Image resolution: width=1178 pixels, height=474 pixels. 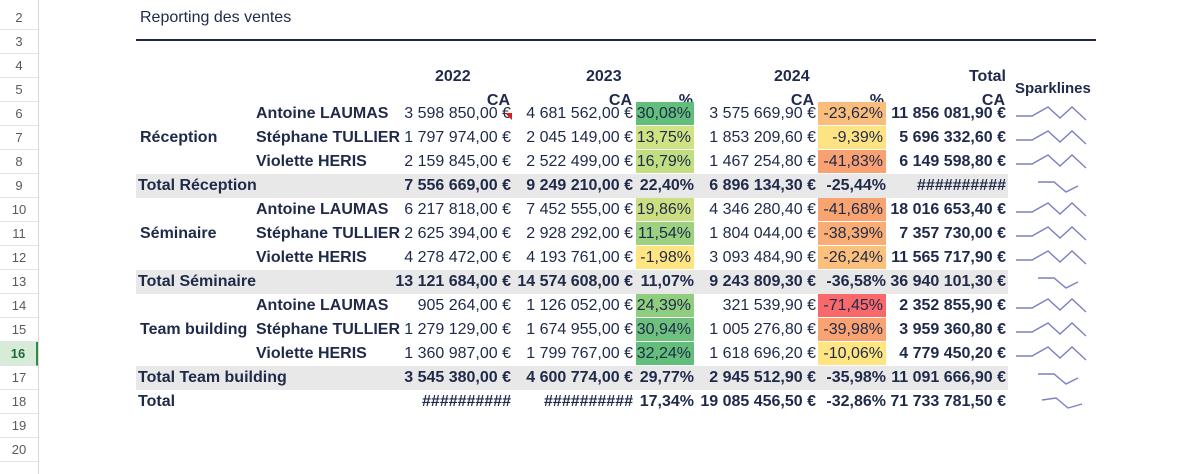 I want to click on sparkline-grand-total, so click(x=1062, y=403).